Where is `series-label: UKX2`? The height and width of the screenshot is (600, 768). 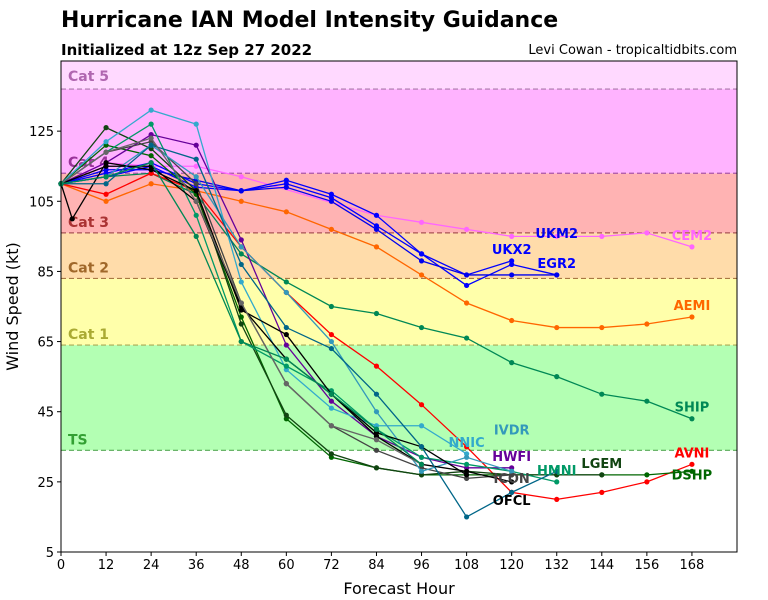 series-label: UKX2 is located at coordinates (512, 250).